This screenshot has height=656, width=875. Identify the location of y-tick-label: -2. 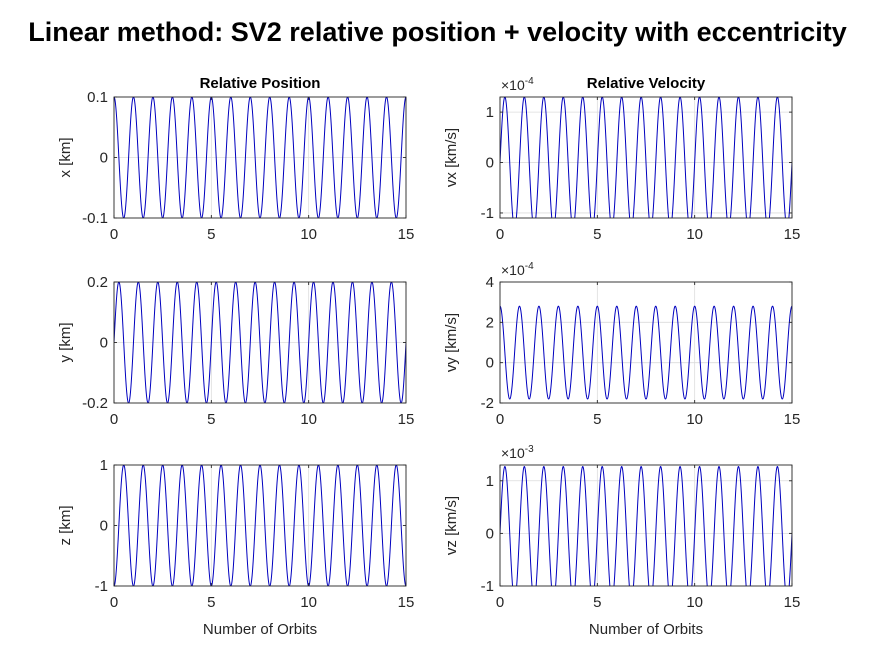
(487, 403).